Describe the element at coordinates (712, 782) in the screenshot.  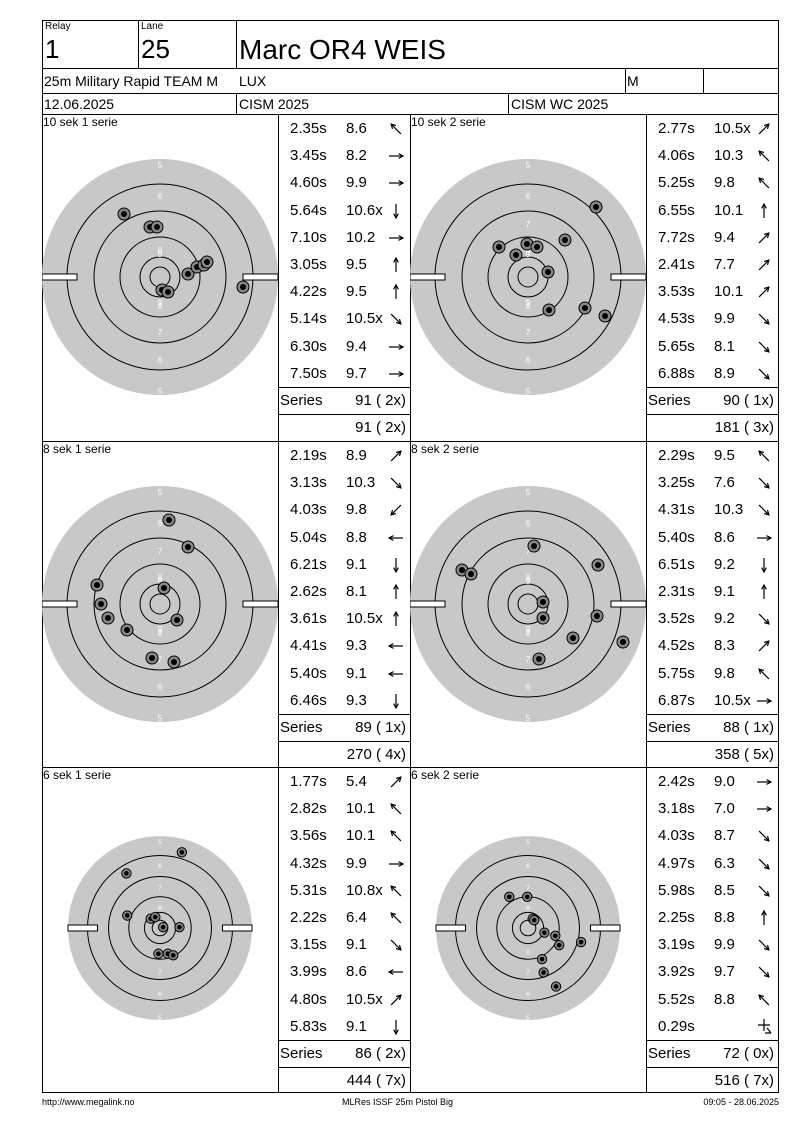
I see `shot-row: 2.42s 9.0` at that location.